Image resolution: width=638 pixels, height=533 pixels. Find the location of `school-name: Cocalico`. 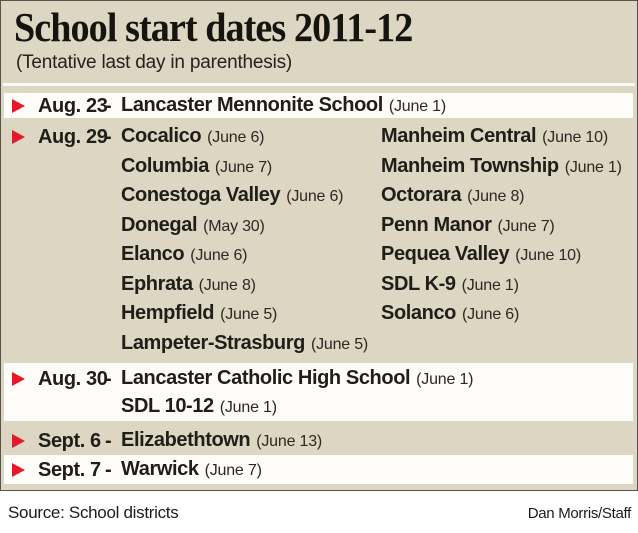

school-name: Cocalico is located at coordinates (161, 136).